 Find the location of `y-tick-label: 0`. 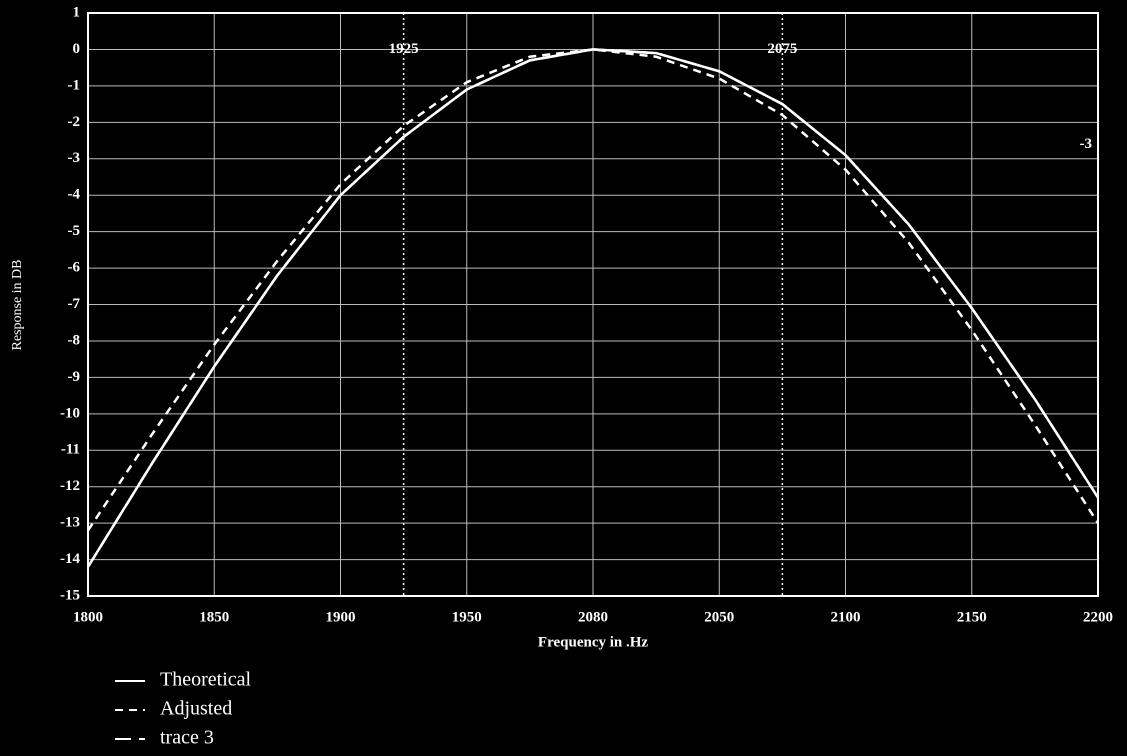

y-tick-label: 0 is located at coordinates (77, 49).